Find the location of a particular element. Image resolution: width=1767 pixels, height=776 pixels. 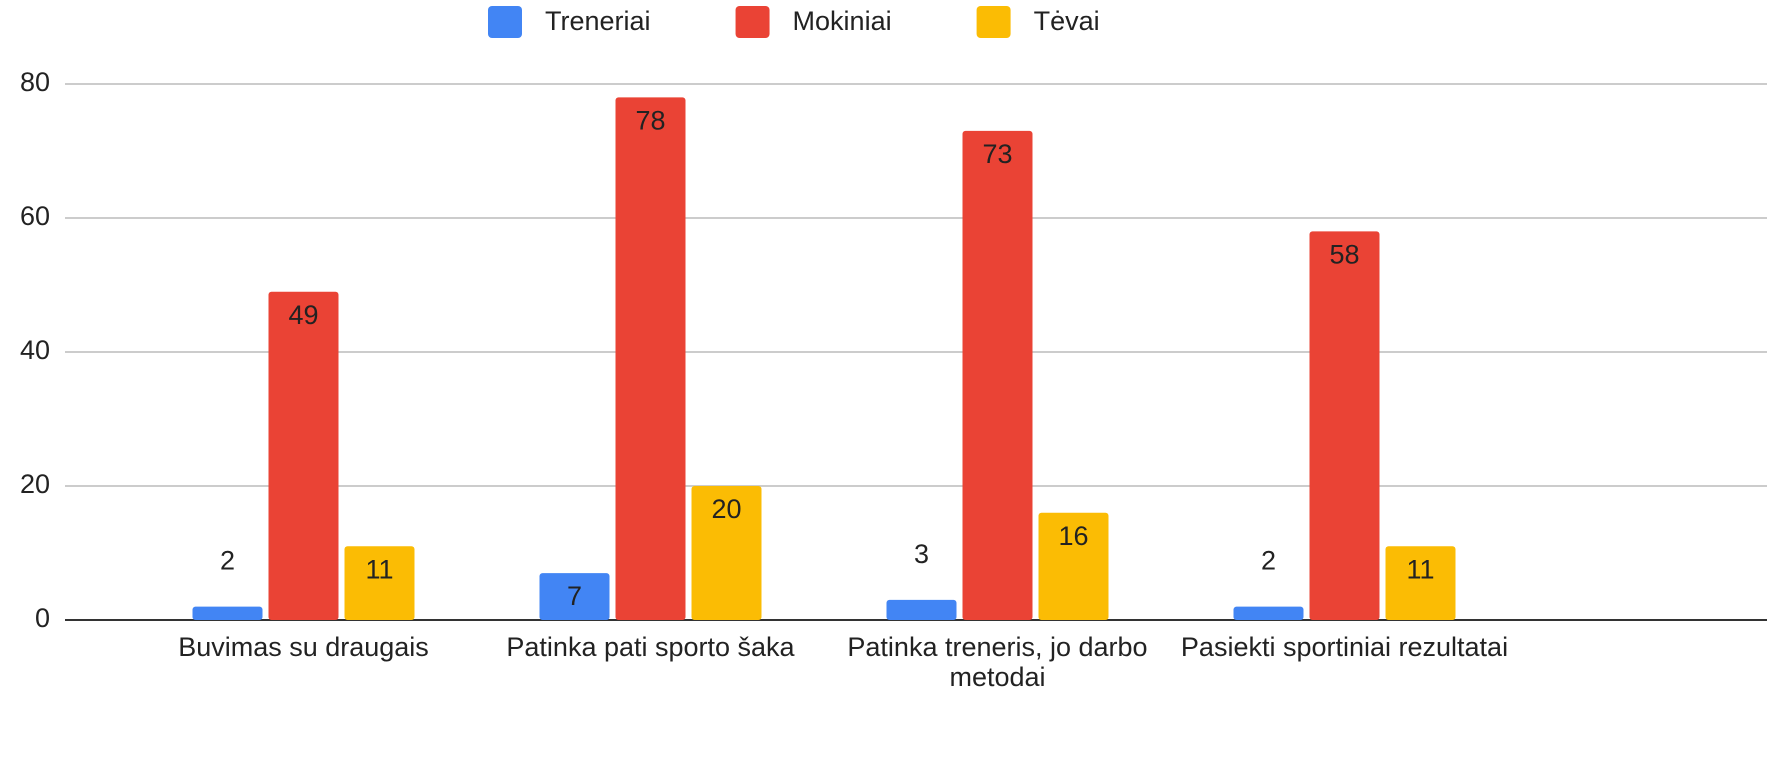

data-label: 7 is located at coordinates (574, 596).